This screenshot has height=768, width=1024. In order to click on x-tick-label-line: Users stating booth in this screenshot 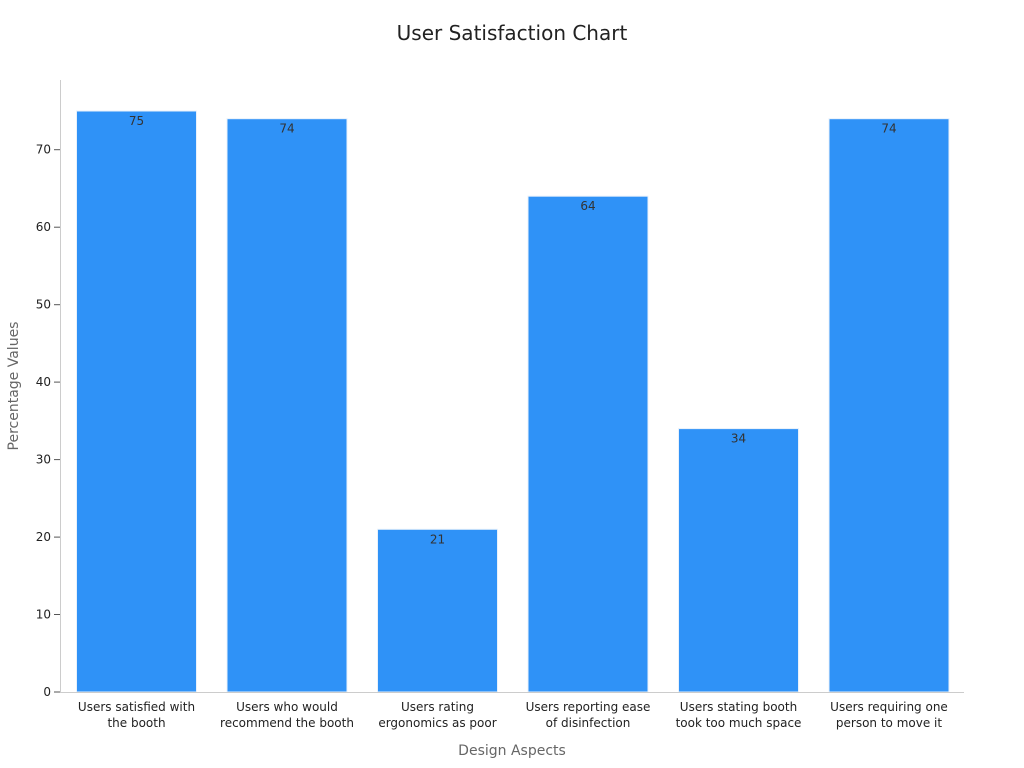, I will do `click(738, 707)`.